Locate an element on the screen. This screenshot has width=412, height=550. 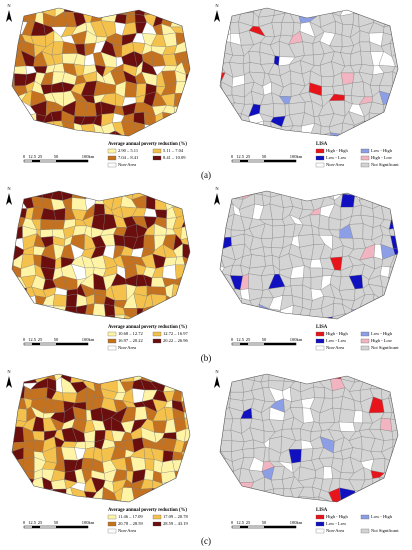
legend-label: Non-Area is located at coordinates (335, 347).